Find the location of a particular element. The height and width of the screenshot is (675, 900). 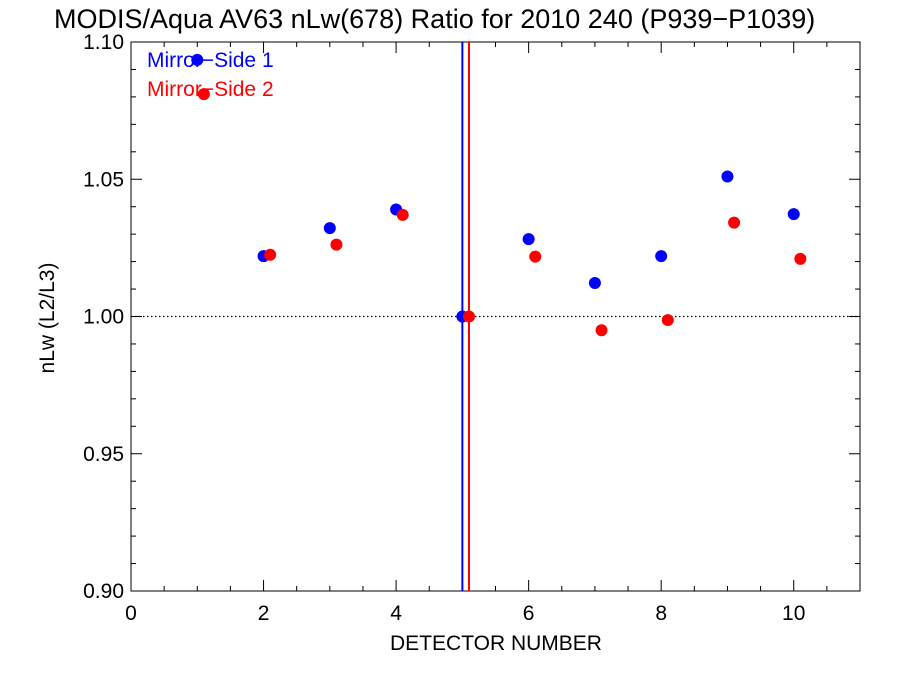

x-tick-label: 2 is located at coordinates (264, 613).